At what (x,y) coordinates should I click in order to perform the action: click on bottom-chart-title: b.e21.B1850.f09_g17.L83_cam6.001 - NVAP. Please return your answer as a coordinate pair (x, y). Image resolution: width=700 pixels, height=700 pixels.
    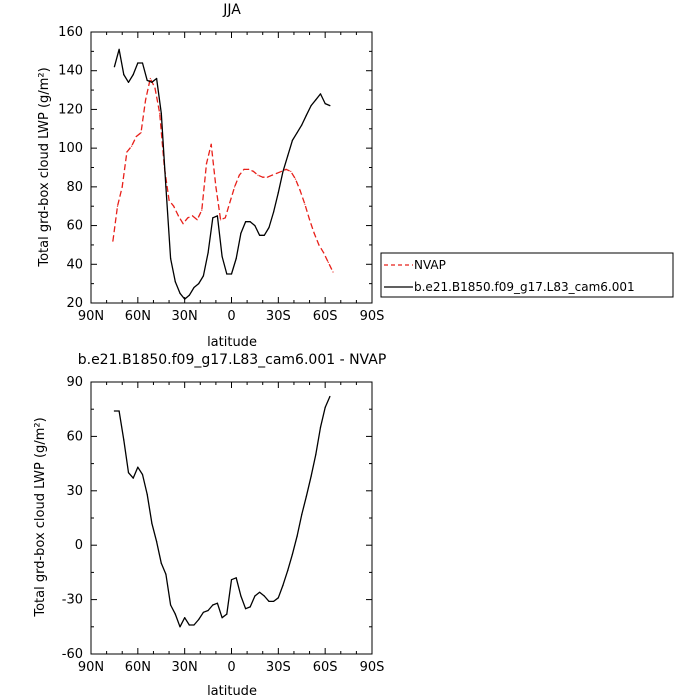
    Looking at the image, I should click on (232, 360).